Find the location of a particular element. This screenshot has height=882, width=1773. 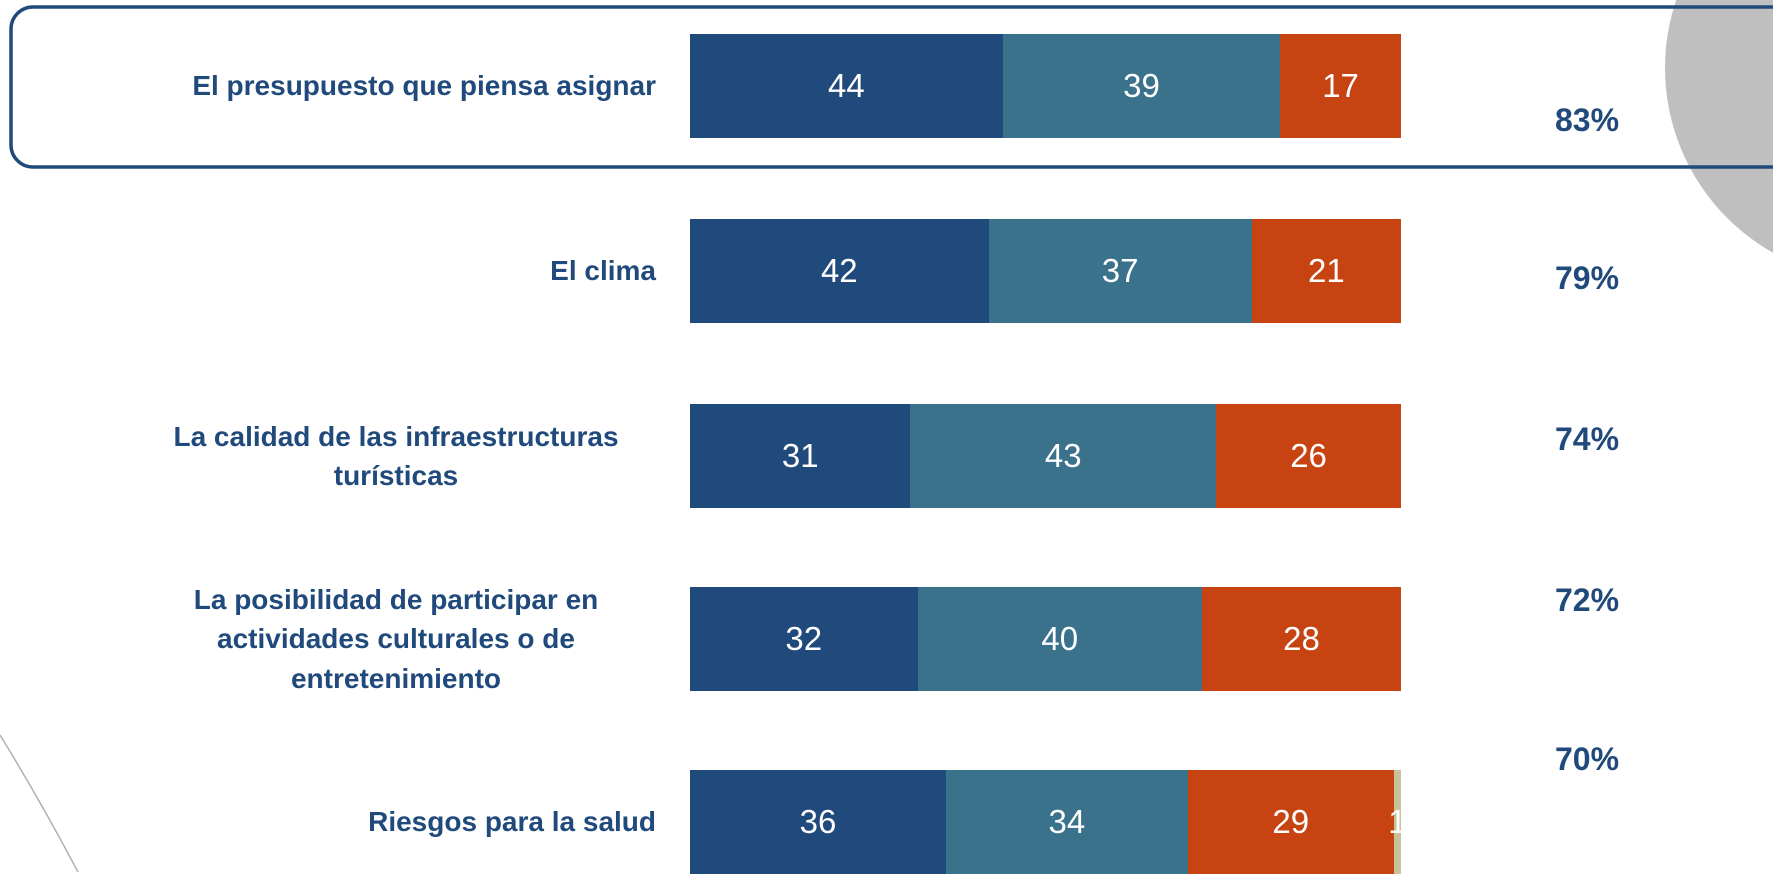

data-label: 43 is located at coordinates (1063, 455).